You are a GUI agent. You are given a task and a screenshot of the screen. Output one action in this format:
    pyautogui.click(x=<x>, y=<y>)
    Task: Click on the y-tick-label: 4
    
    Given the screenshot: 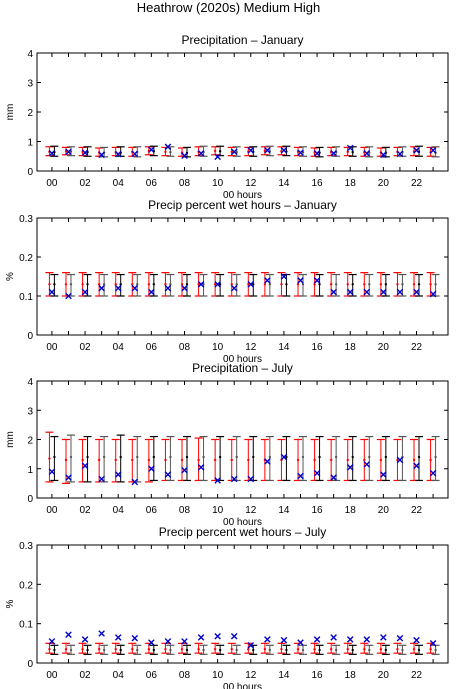 What is the action you would take?
    pyautogui.click(x=30, y=382)
    